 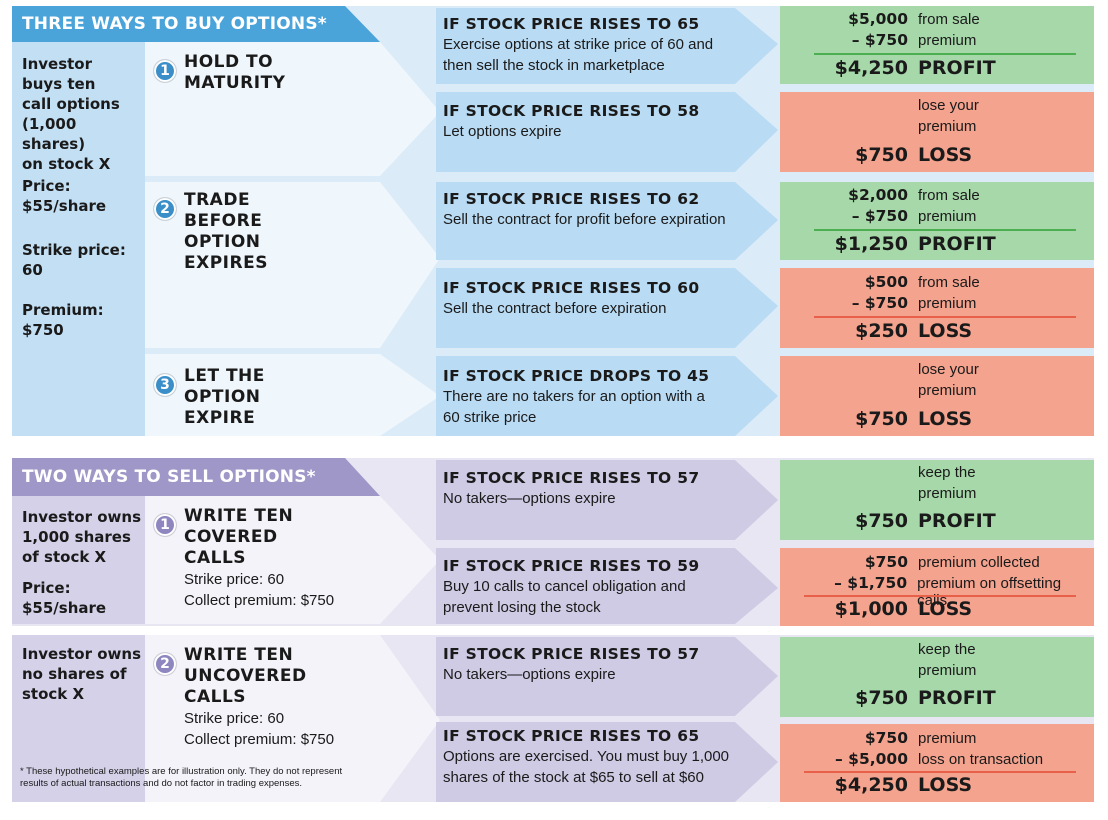 What do you see at coordinates (78, 221) in the screenshot?
I see `buy-left-column-arrow` at bounding box center [78, 221].